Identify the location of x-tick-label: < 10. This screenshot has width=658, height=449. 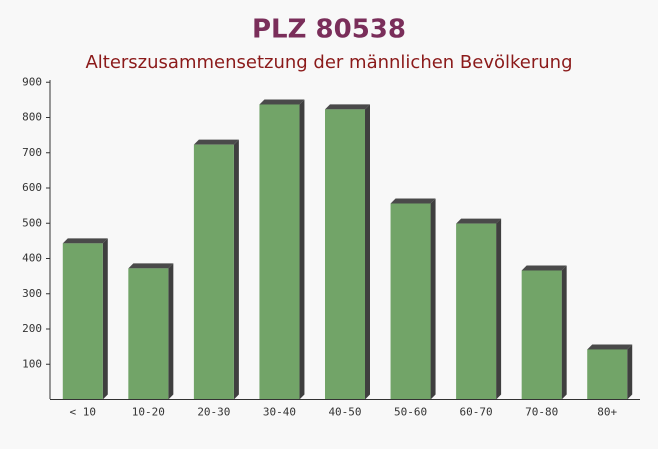
(83, 412).